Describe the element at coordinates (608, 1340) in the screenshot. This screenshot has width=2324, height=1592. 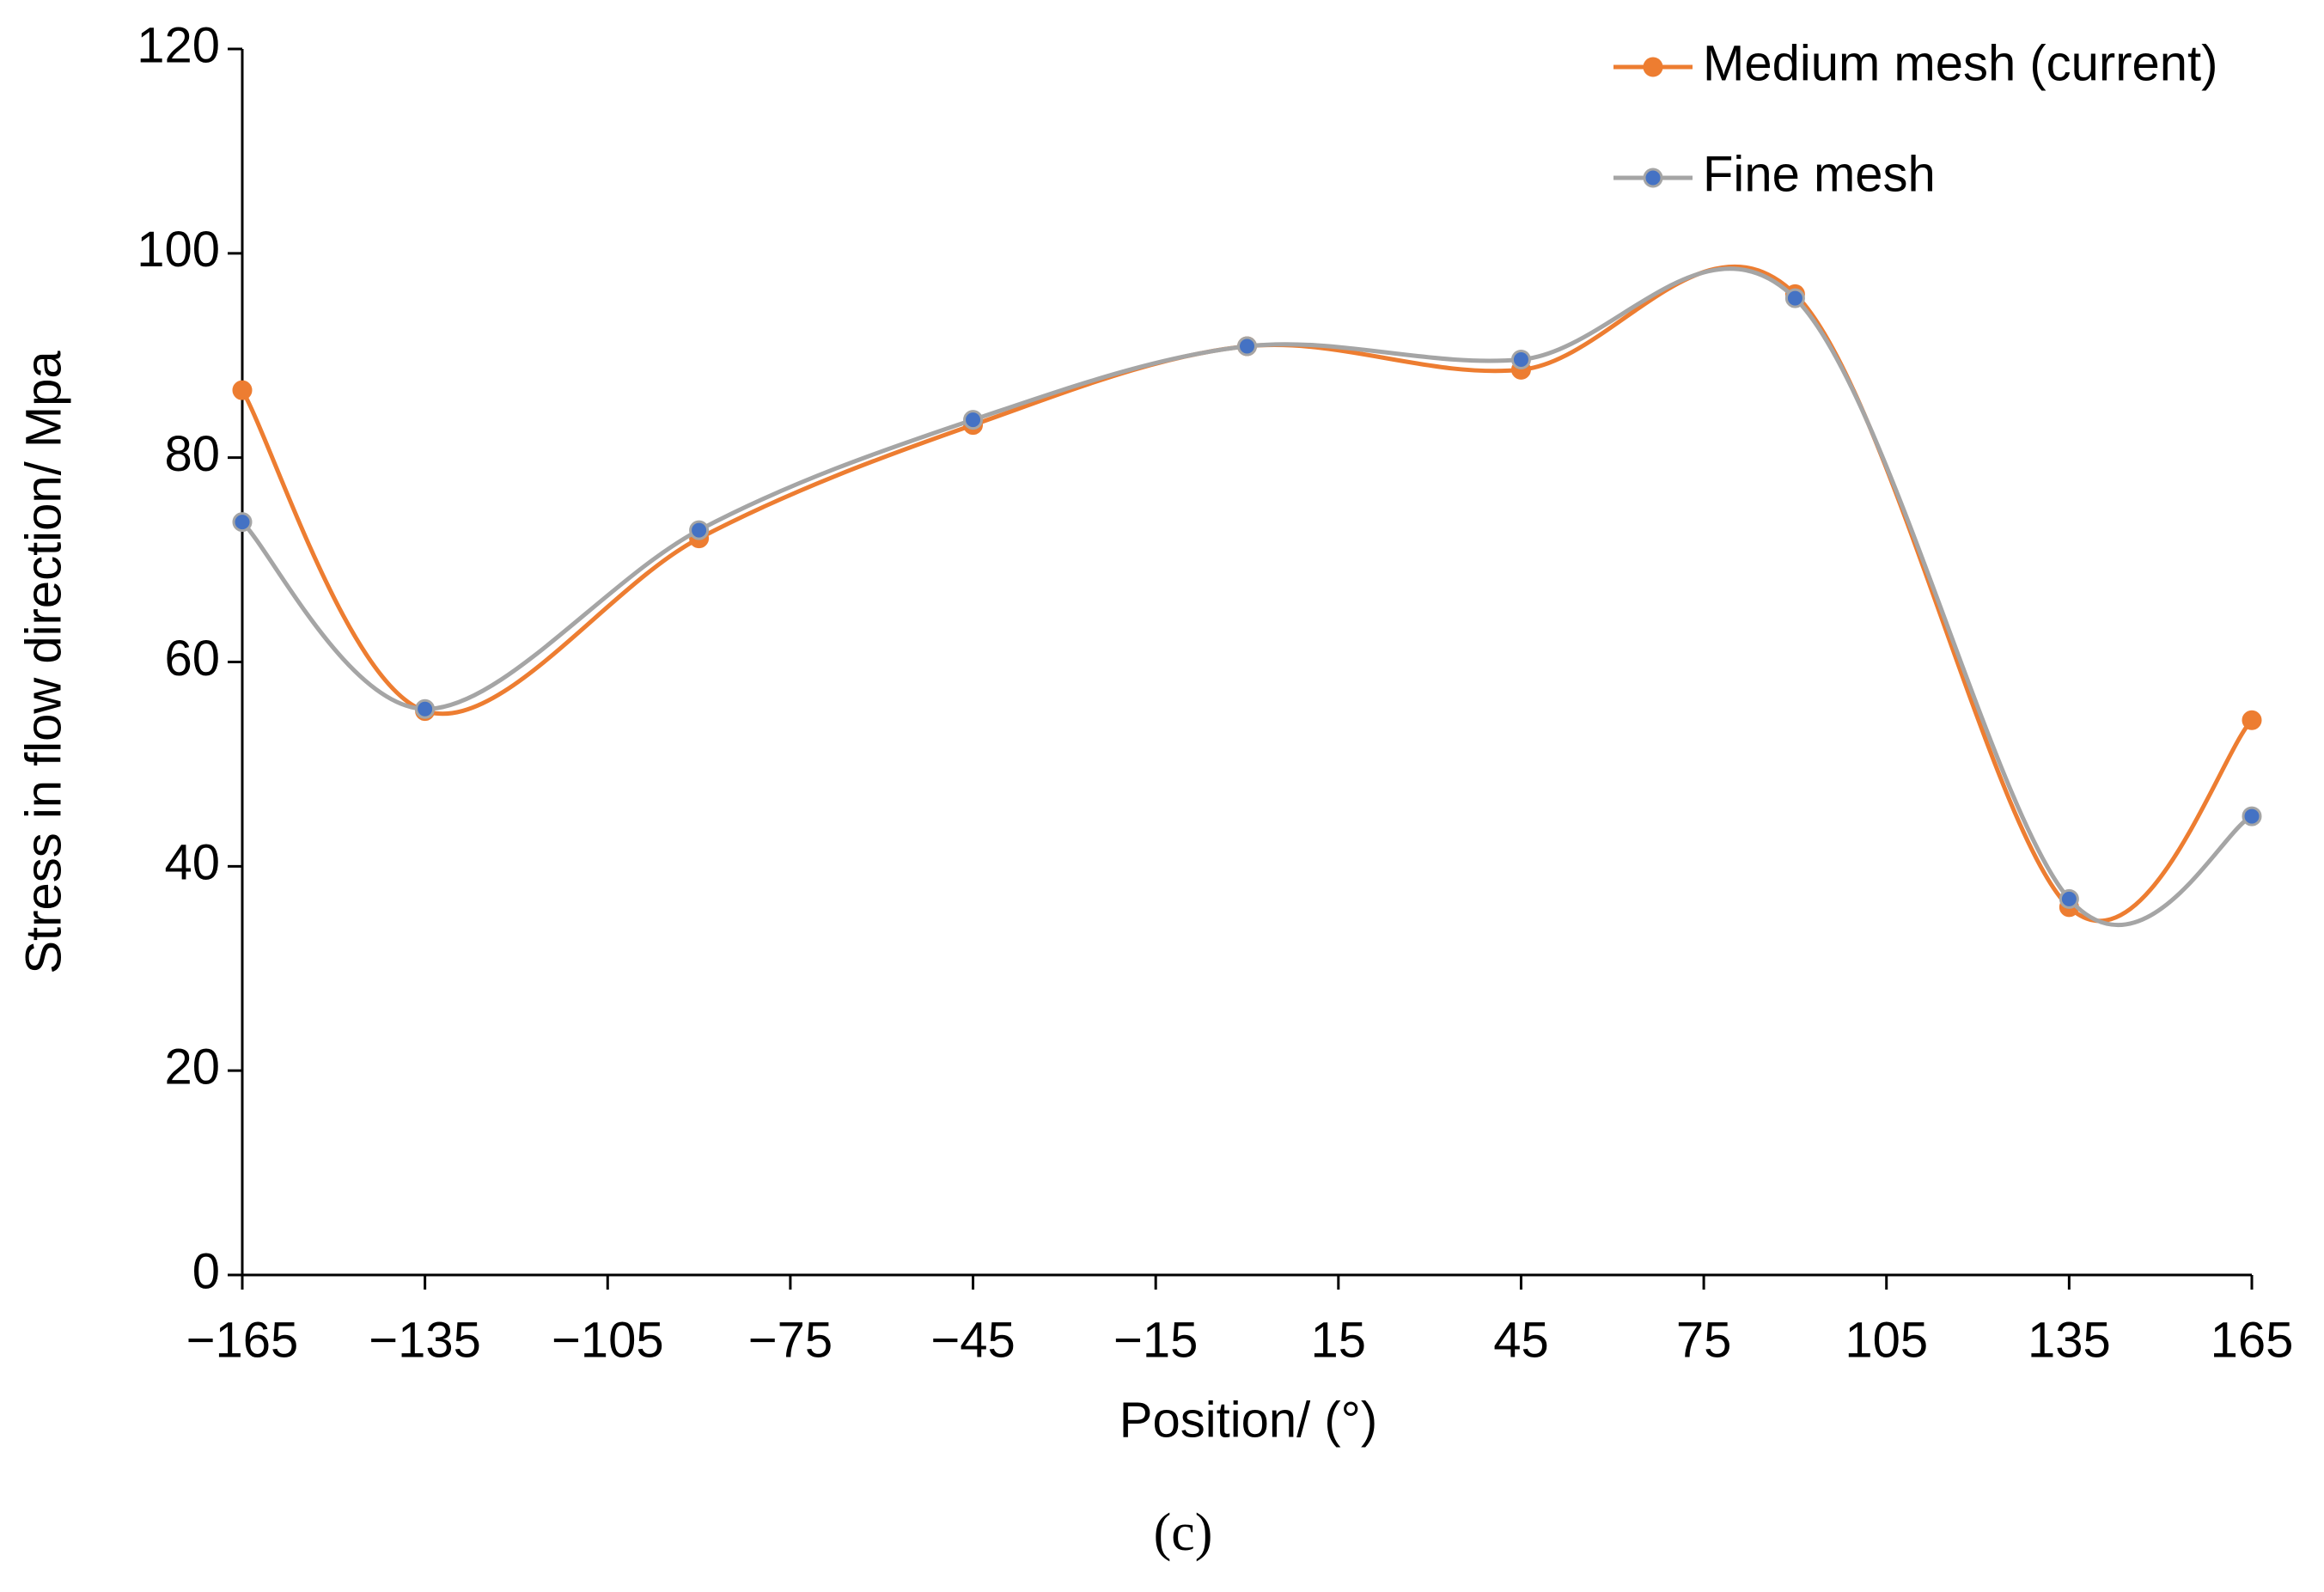
I see `x-tick-label: −105` at that location.